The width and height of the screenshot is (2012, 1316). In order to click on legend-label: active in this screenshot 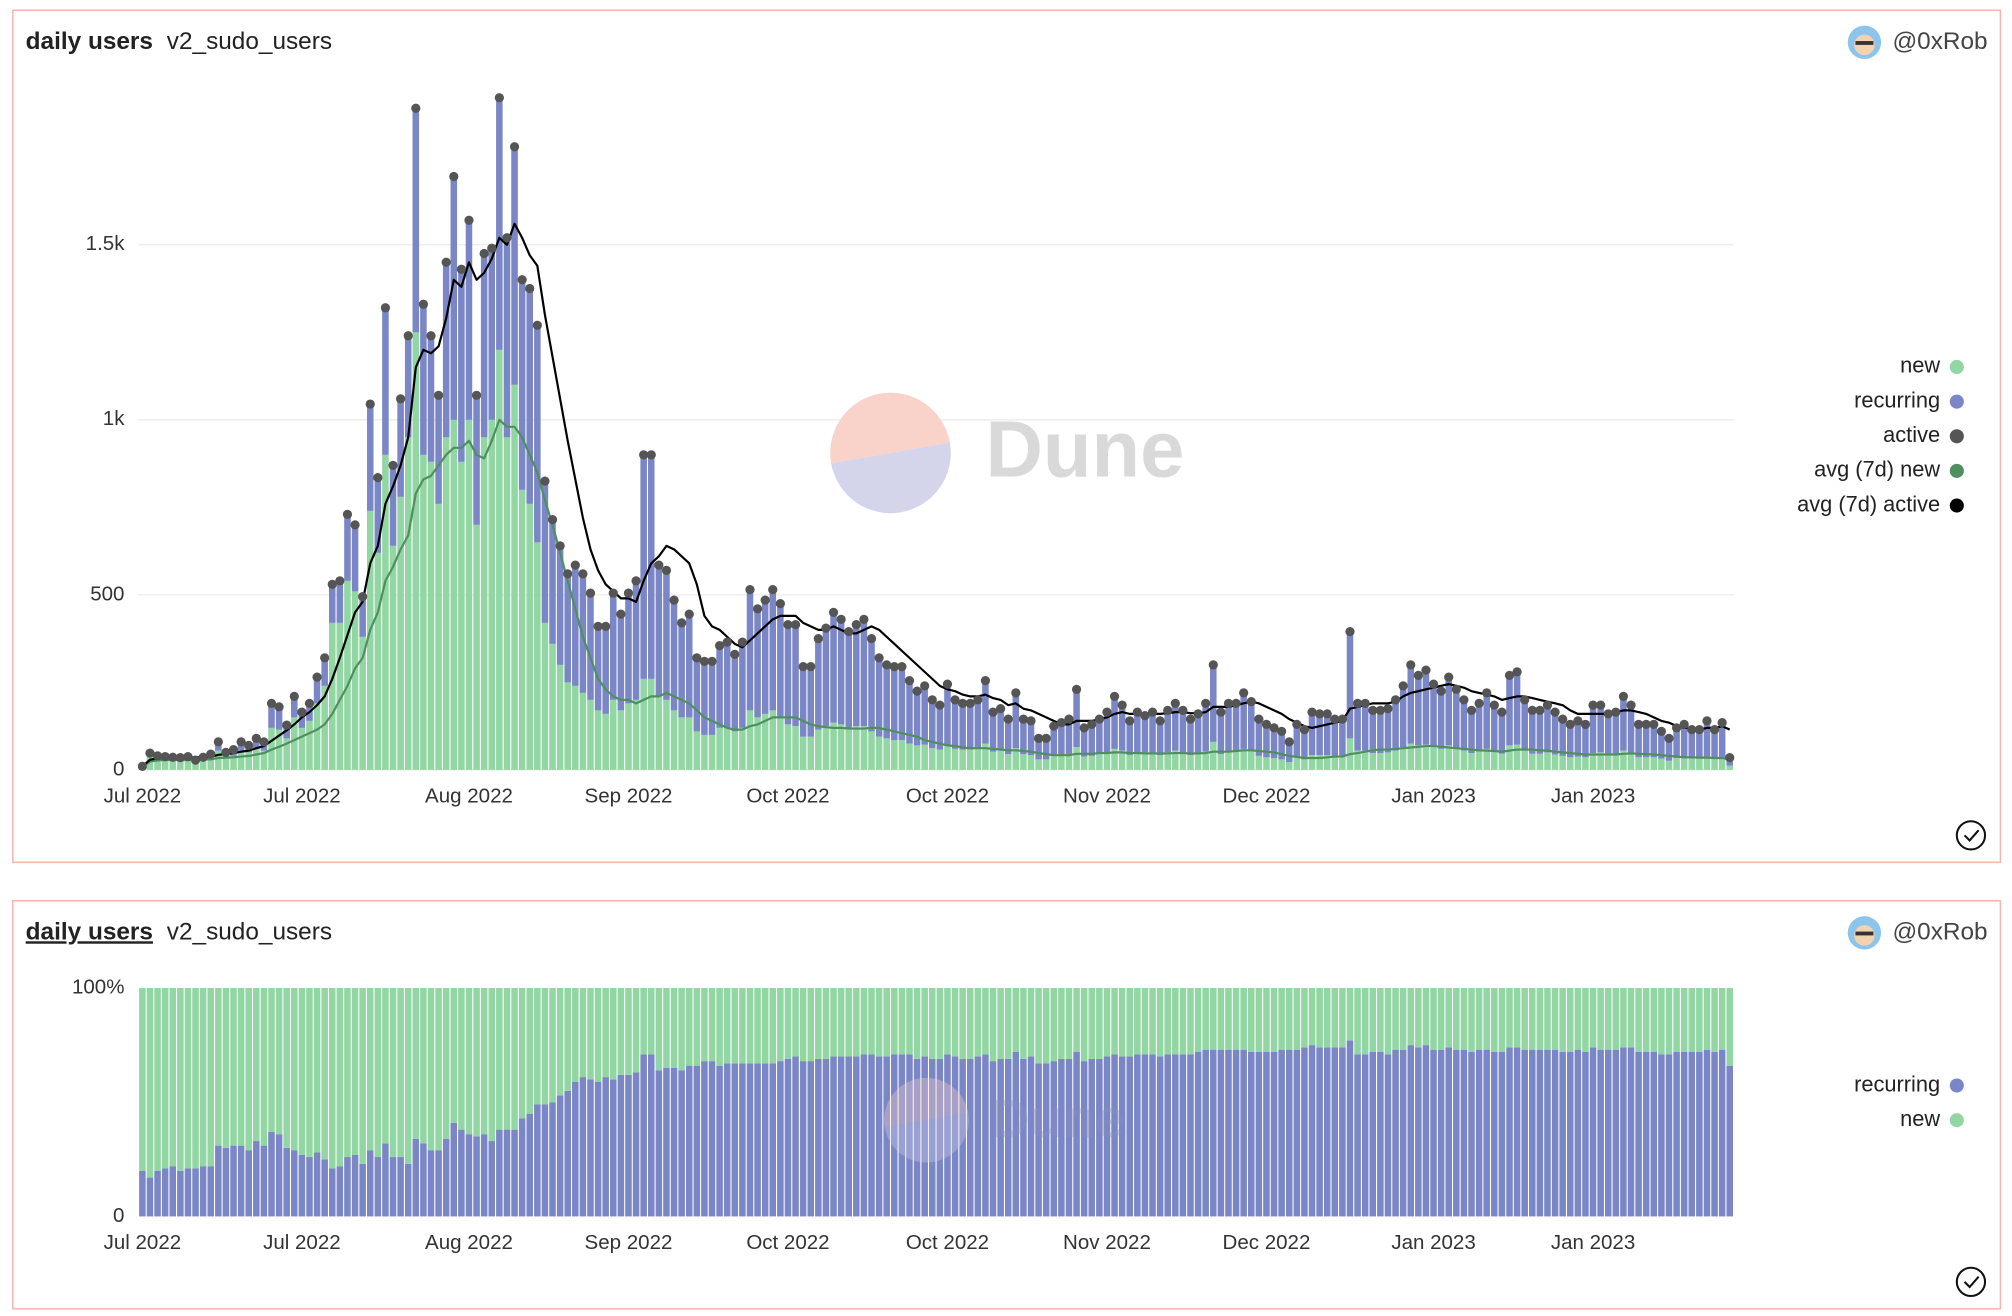, I will do `click(1911, 434)`.